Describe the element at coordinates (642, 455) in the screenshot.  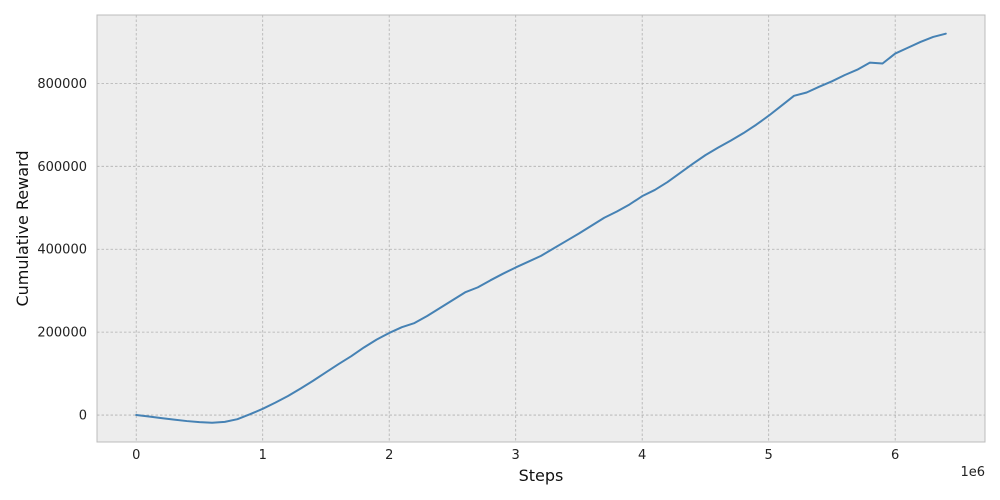
I see `x-tick-label: 4` at that location.